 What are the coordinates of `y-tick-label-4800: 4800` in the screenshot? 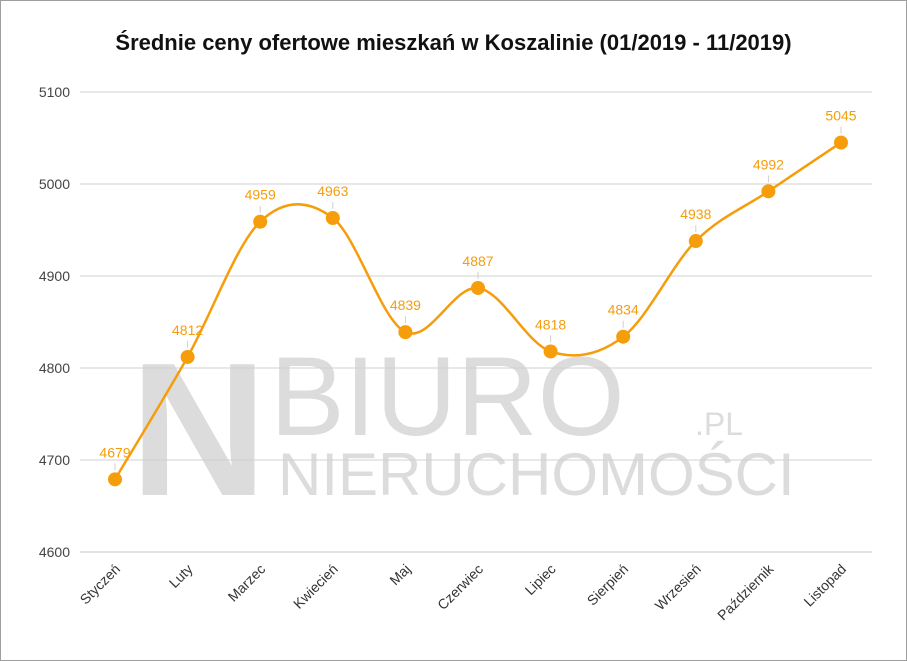 It's located at (54, 368).